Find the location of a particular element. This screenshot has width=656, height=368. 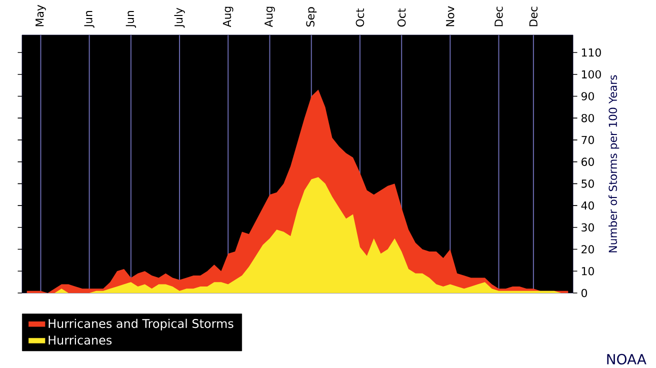

legend-label: Hurricanes and Tropical Storms is located at coordinates (141, 324).